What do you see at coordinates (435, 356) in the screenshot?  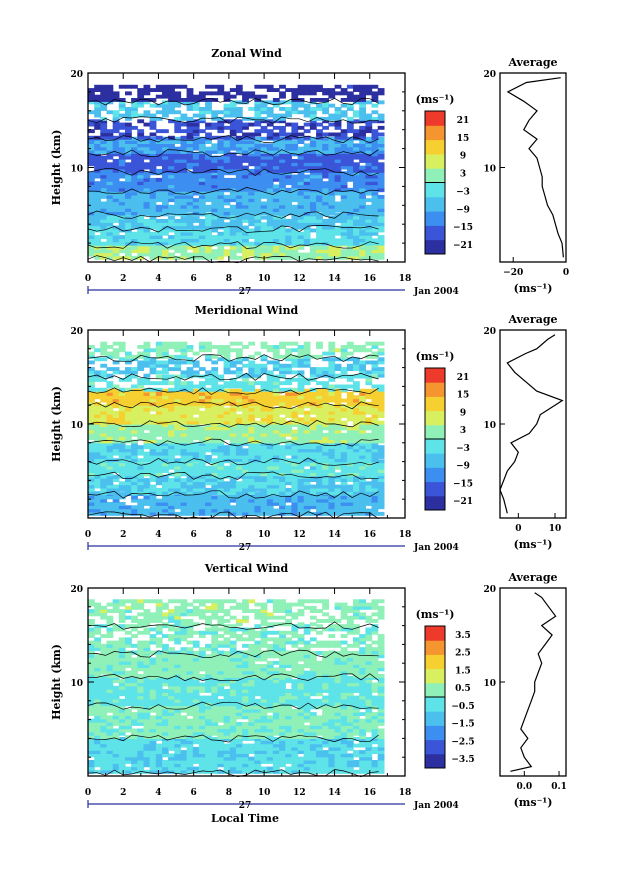 I see `colorbar-unit: (ms⁻¹)` at bounding box center [435, 356].